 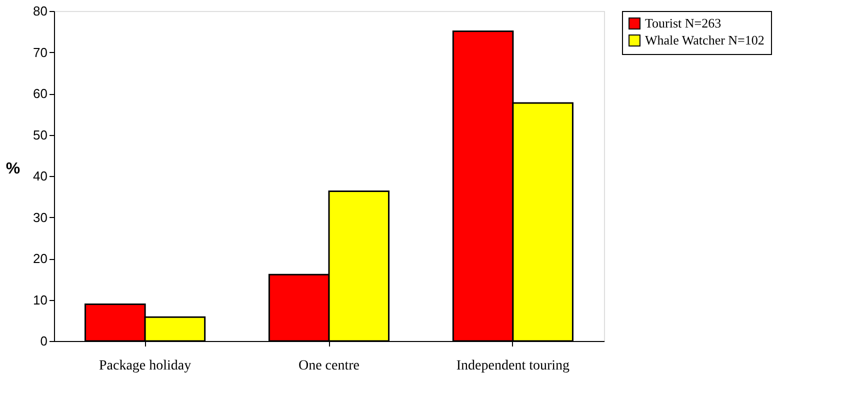 I want to click on x-tick-label: Independent touring, so click(x=513, y=366).